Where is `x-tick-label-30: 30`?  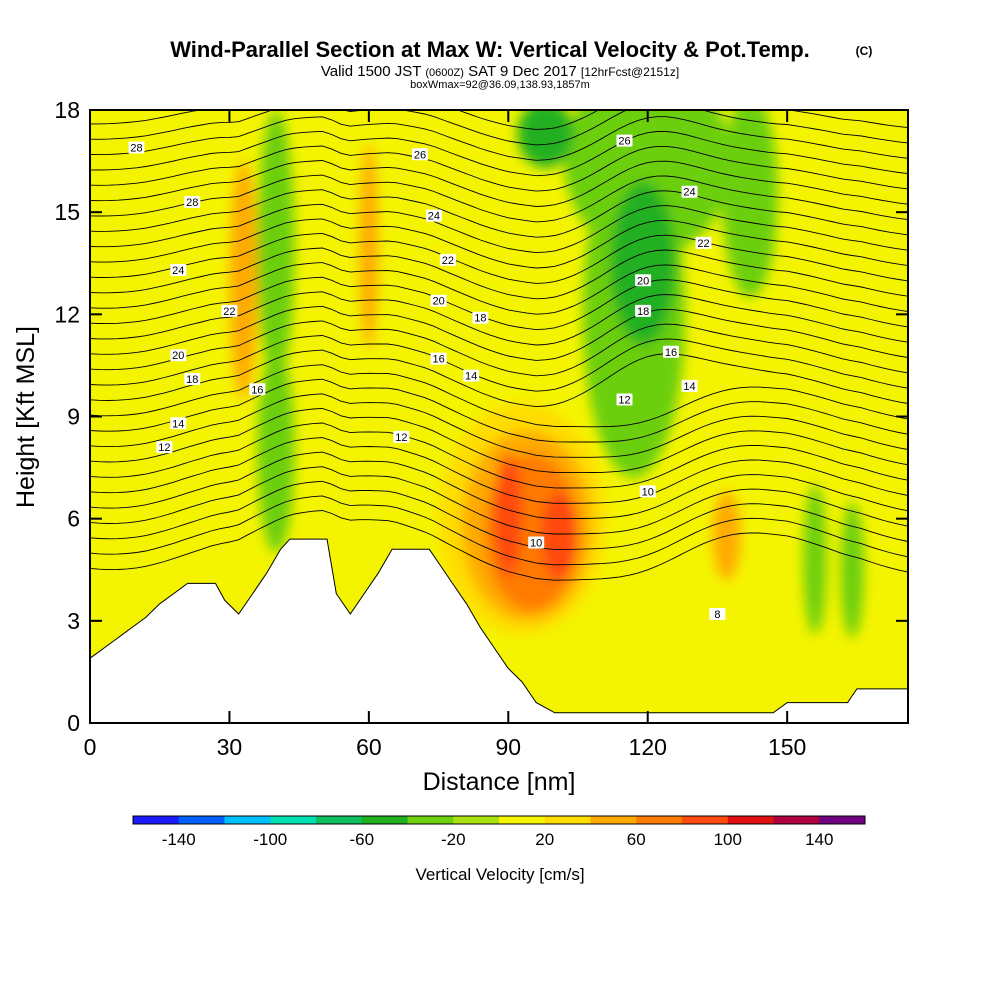
x-tick-label-30: 30 is located at coordinates (230, 747).